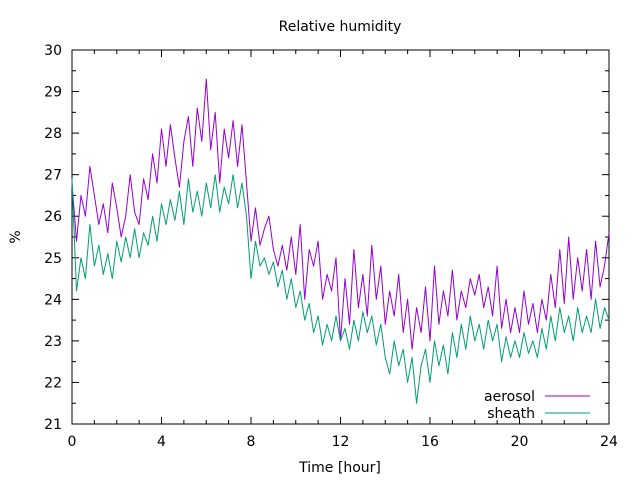  Describe the element at coordinates (339, 468) in the screenshot. I see `x-axis-label: Time [hour]` at that location.